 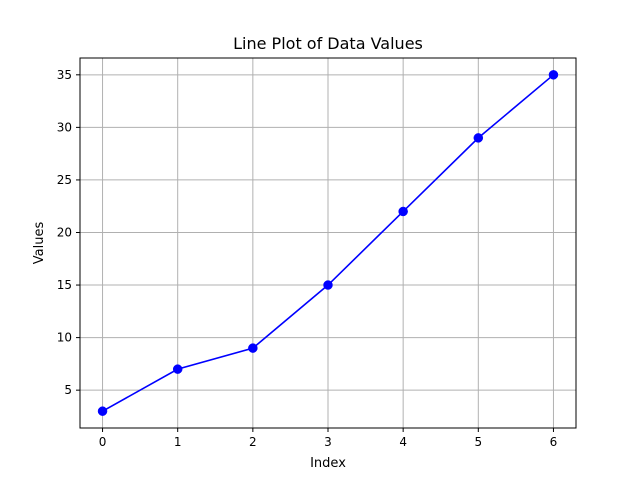 What do you see at coordinates (64, 285) in the screenshot?
I see `y-tick-label: 15` at bounding box center [64, 285].